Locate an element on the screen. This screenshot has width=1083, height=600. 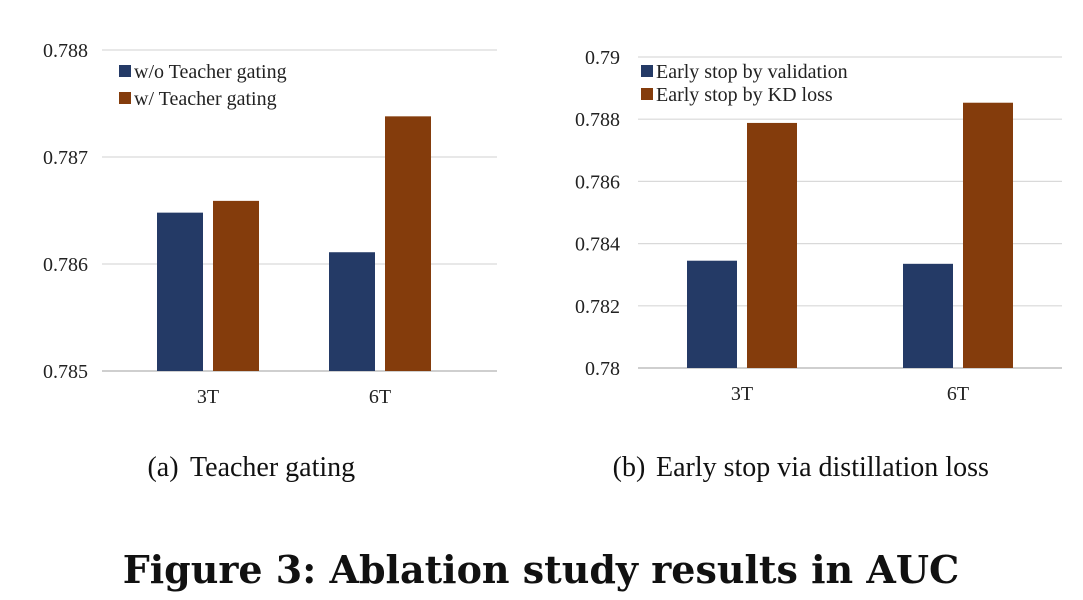
legend-label: Early stop by KD loss is located at coordinates (744, 95).